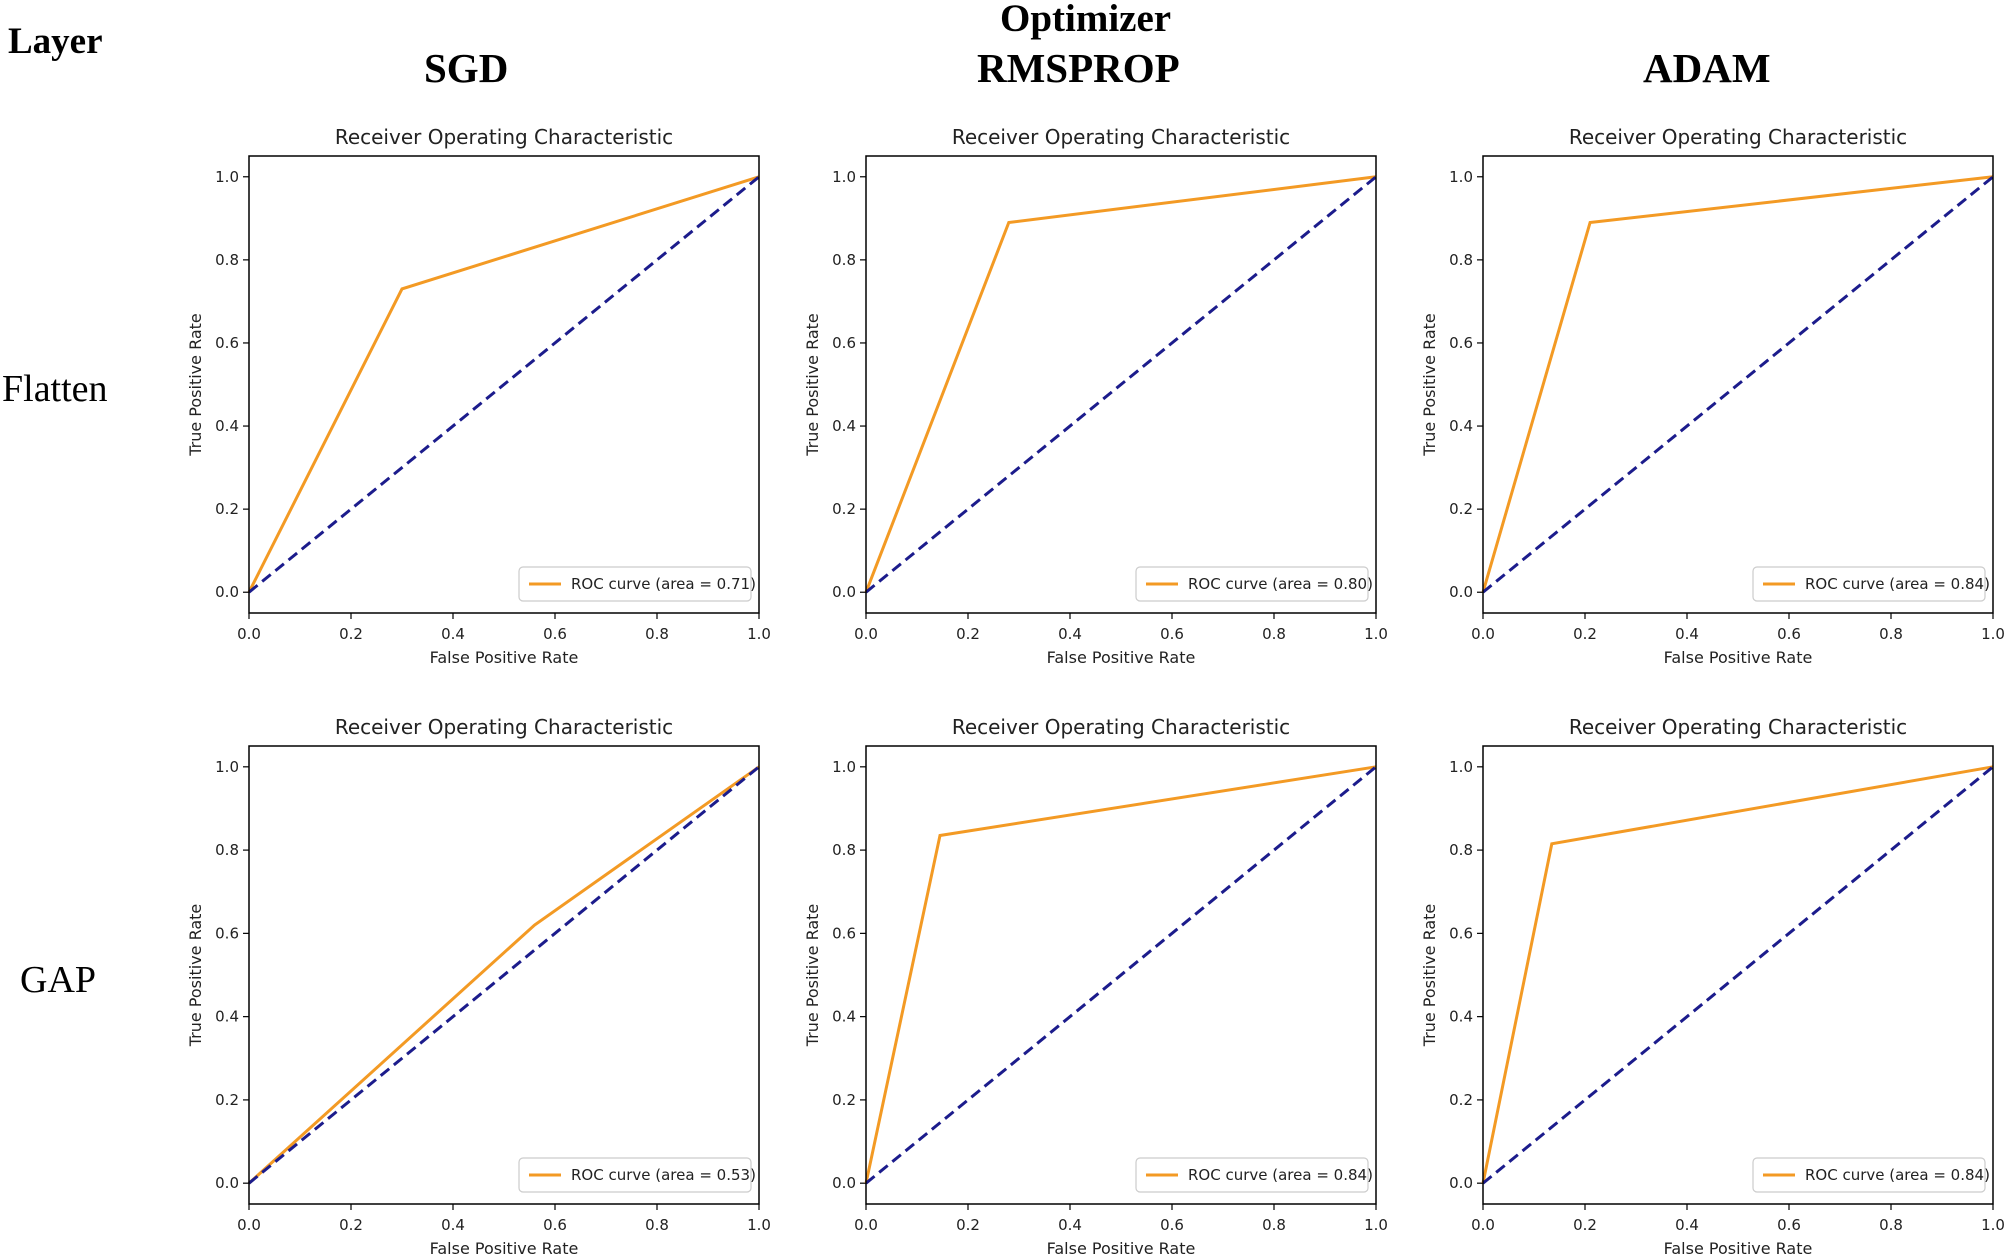 This screenshot has width=2007, height=1260. I want to click on legend: ROC curve (area = 0.80), so click(1254, 584).